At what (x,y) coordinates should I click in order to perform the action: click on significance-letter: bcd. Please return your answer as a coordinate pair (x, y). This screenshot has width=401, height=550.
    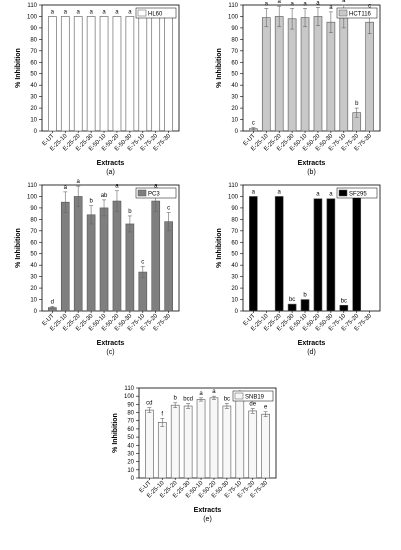
    Looking at the image, I should click on (188, 400).